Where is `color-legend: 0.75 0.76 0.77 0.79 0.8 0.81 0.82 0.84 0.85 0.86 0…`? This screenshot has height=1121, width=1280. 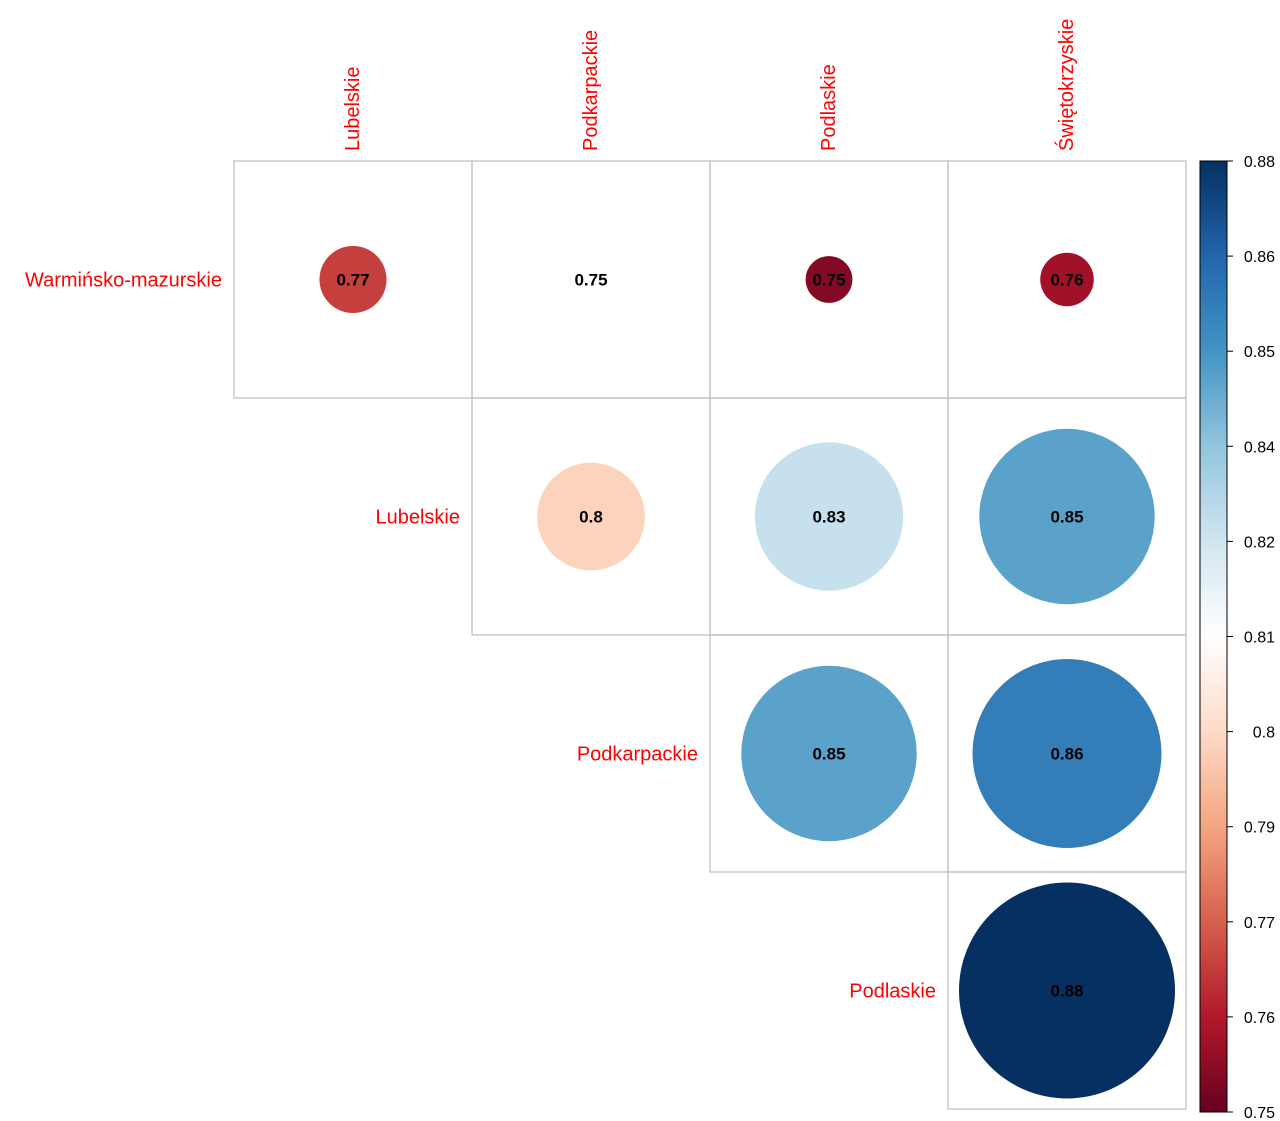 color-legend: 0.75 0.76 0.77 0.79 0.8 0.81 0.82 0.84 0.85 0.86 0… is located at coordinates (1237, 637).